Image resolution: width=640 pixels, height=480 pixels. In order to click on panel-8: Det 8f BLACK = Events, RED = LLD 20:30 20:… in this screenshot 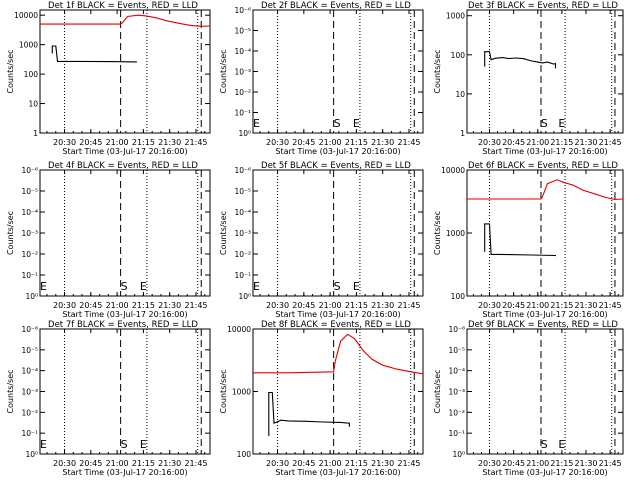, I will do `click(321, 398)`.